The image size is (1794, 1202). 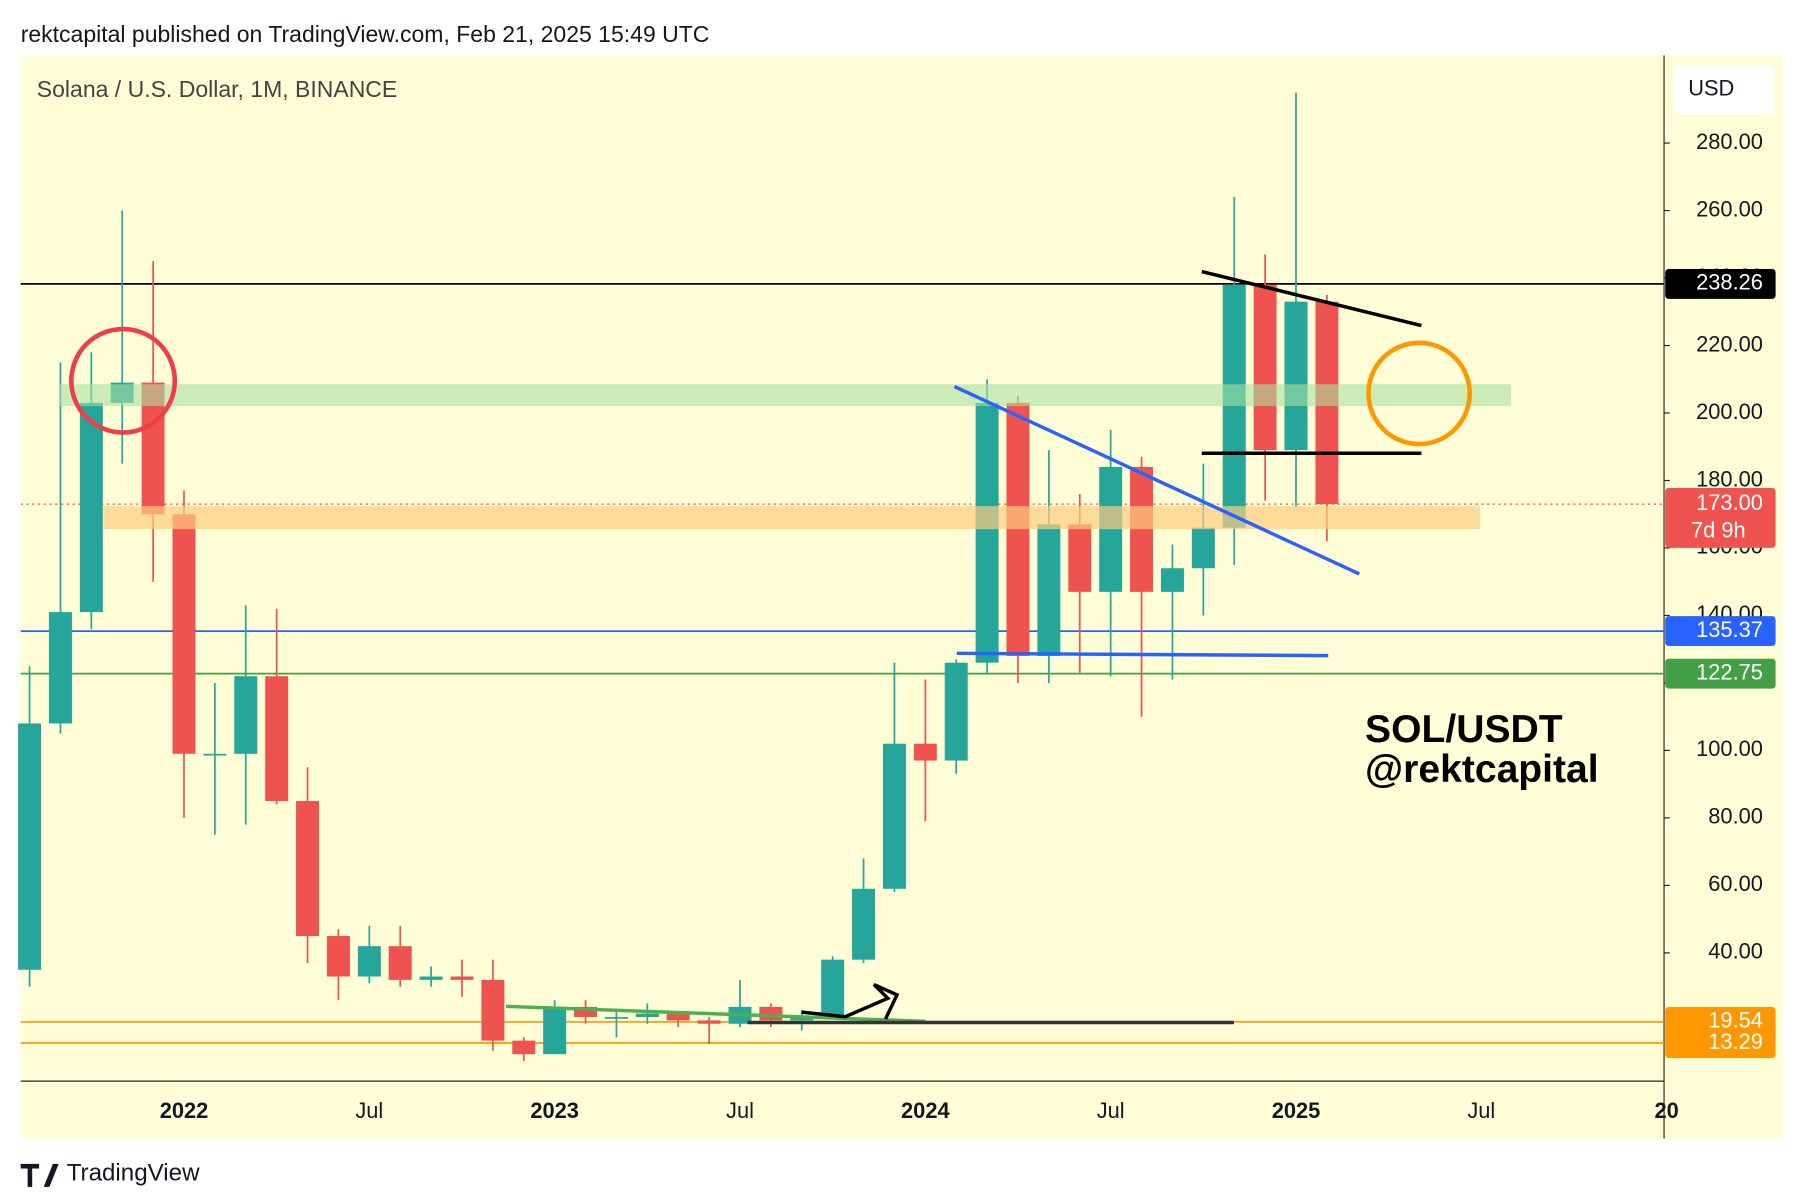 I want to click on last-price-label: 173.00, so click(x=1729, y=502).